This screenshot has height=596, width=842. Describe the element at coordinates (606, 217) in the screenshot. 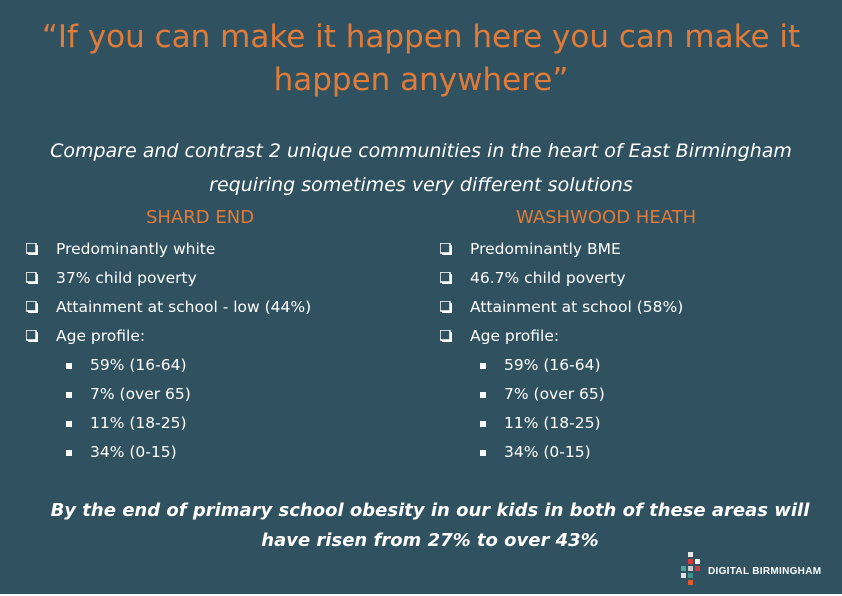

I see `heading-washwood-heath: WASHWOOD HEATH` at that location.